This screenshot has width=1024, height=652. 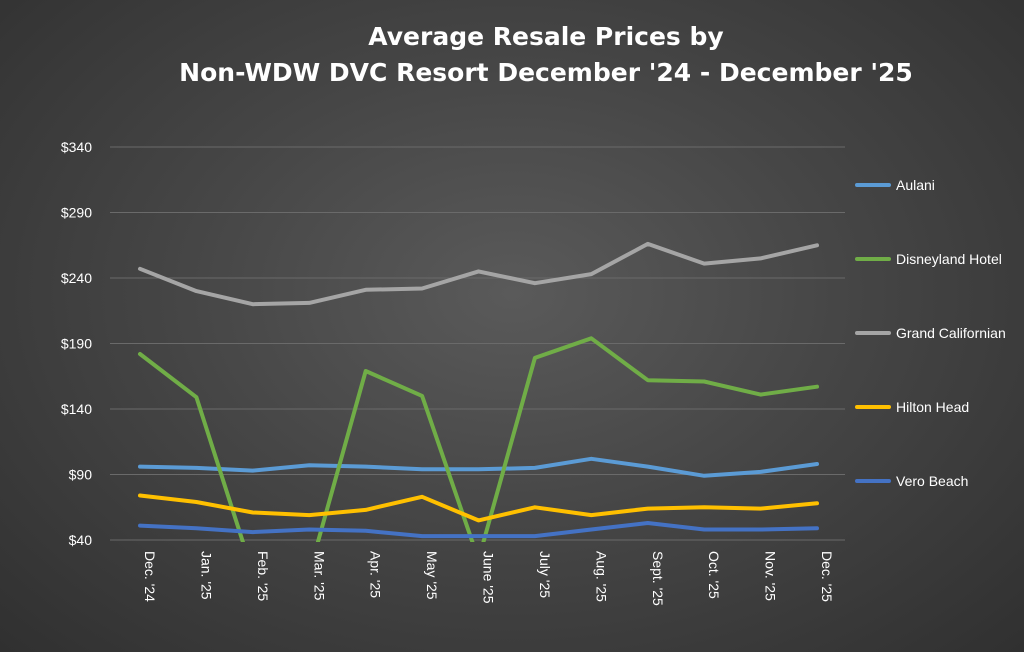 I want to click on legend-label-hilton-head: Hilton Head, so click(x=932, y=407).